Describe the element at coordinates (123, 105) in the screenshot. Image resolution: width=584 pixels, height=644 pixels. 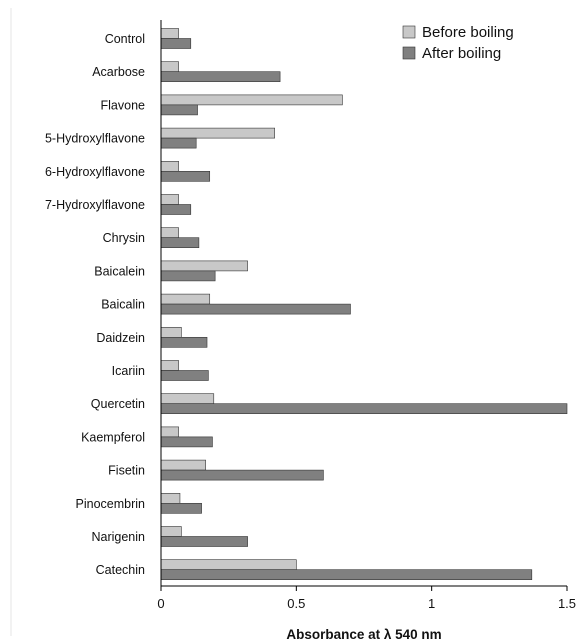
I see `category-label: Flavone` at that location.